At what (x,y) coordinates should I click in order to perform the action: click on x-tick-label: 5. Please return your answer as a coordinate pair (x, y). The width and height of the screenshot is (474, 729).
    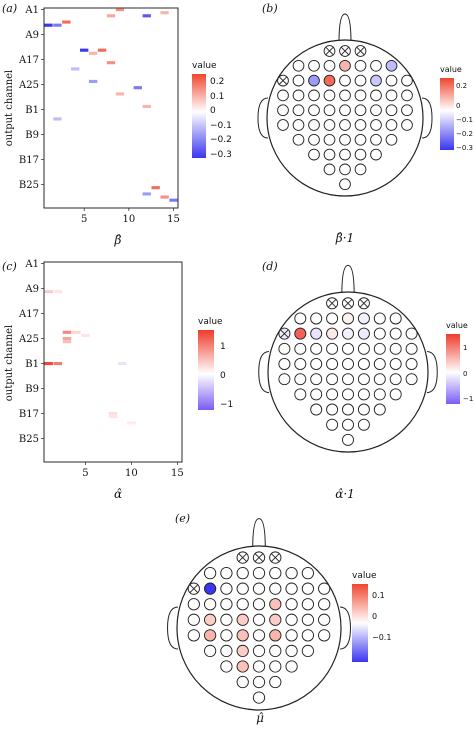
    Looking at the image, I should click on (85, 473).